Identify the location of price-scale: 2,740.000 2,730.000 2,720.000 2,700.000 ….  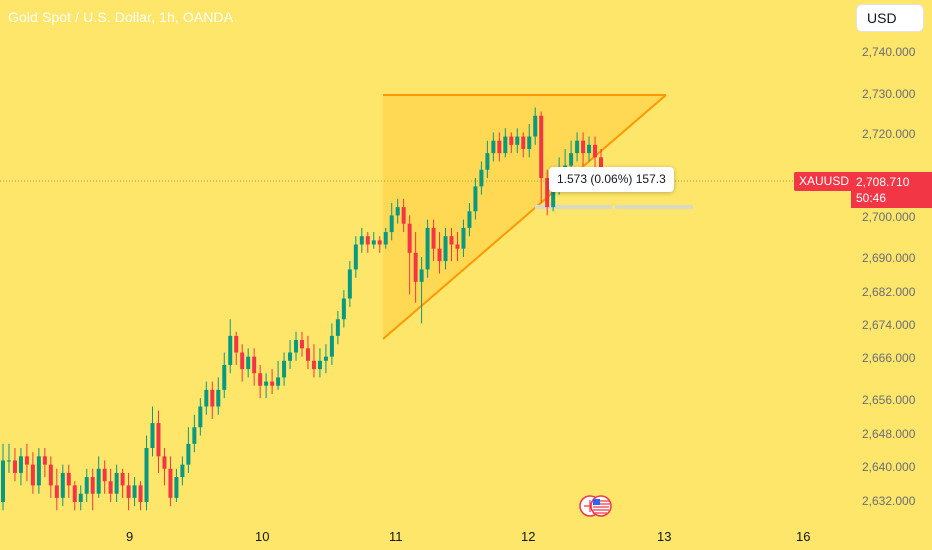
(889, 276).